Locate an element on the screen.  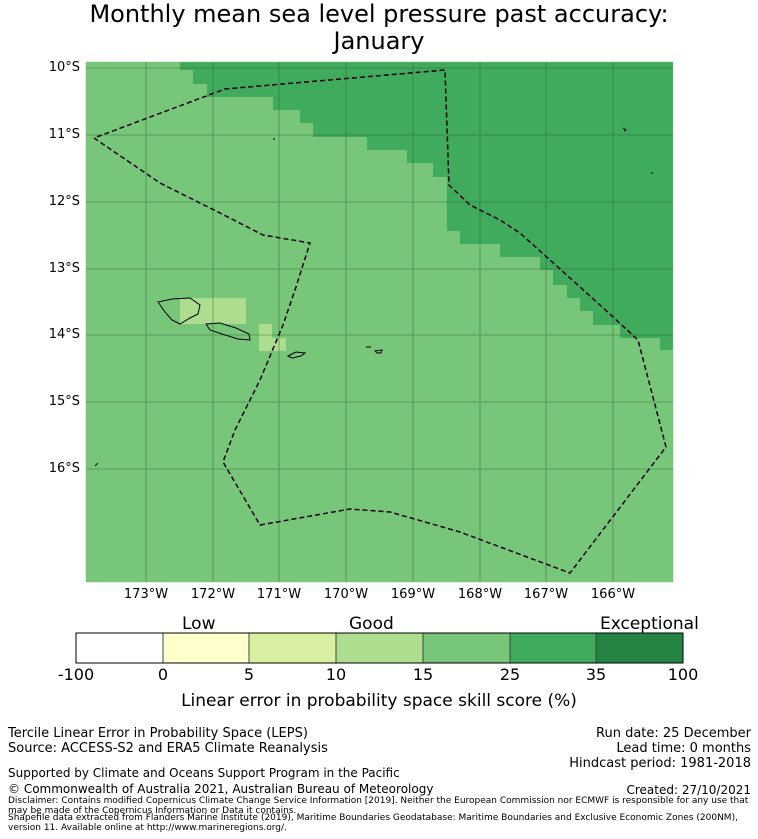
run-date-text: Run date: 25 December is located at coordinates (673, 733).